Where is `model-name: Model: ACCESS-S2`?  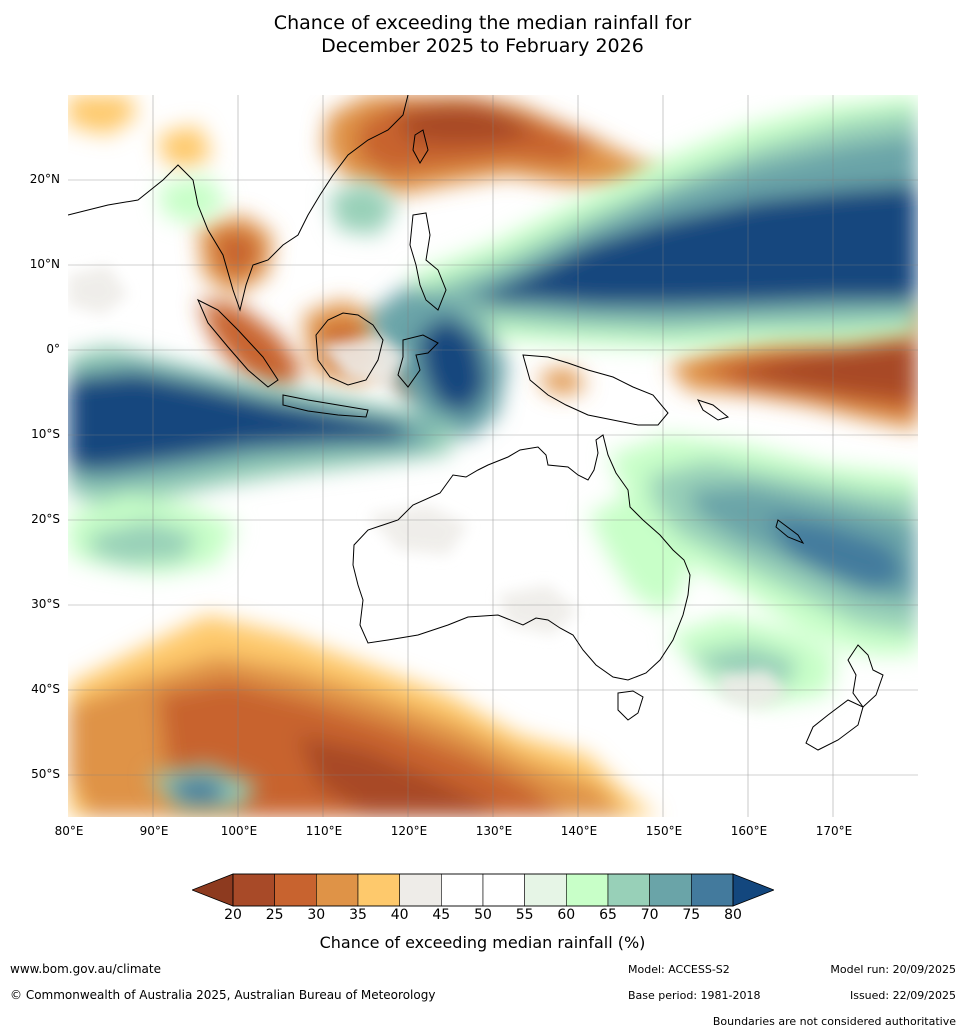 model-name: Model: ACCESS-S2 is located at coordinates (679, 969).